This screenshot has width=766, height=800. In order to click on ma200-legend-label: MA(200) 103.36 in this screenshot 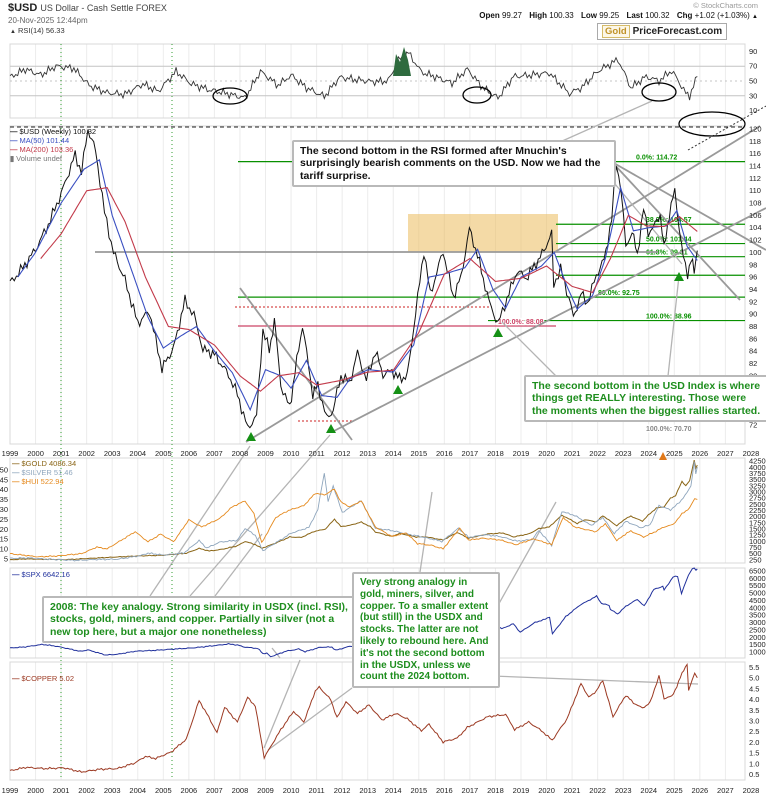, I will do `click(46, 149)`.